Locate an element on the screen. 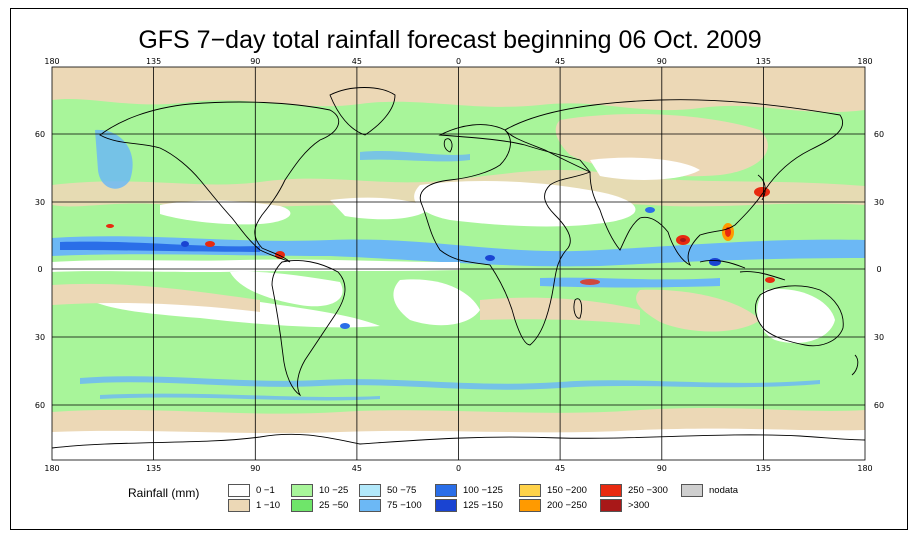  lon-tick-top: 0 is located at coordinates (458, 61).